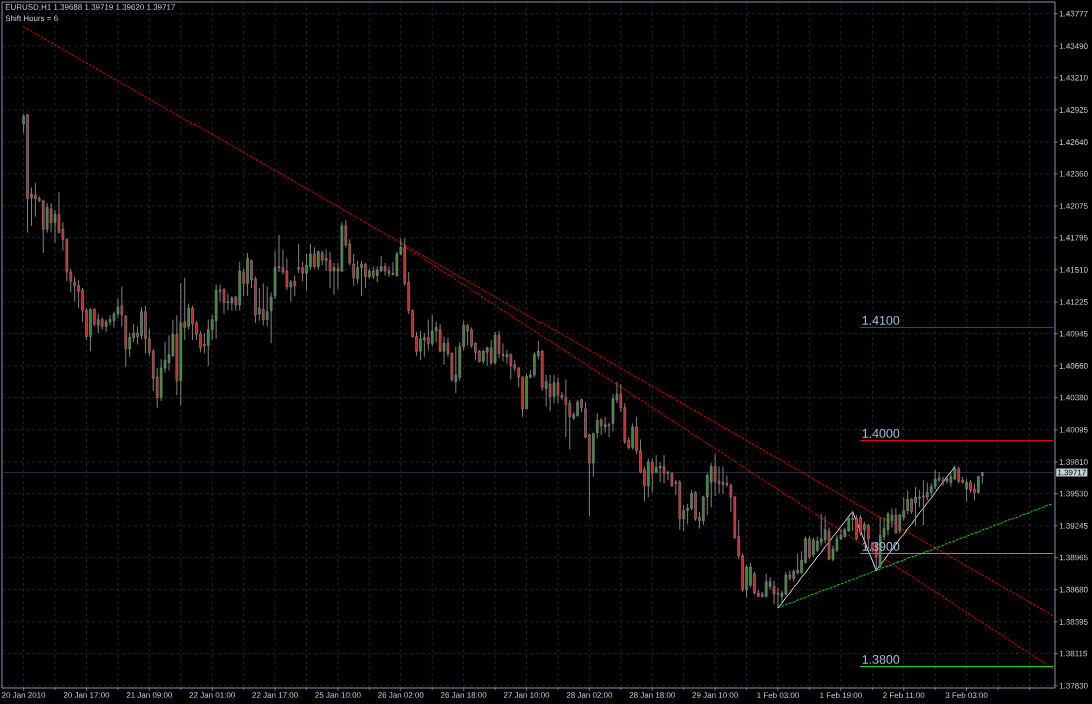 The width and height of the screenshot is (1092, 704). What do you see at coordinates (881, 433) in the screenshot?
I see `series-label: 1.4000` at bounding box center [881, 433].